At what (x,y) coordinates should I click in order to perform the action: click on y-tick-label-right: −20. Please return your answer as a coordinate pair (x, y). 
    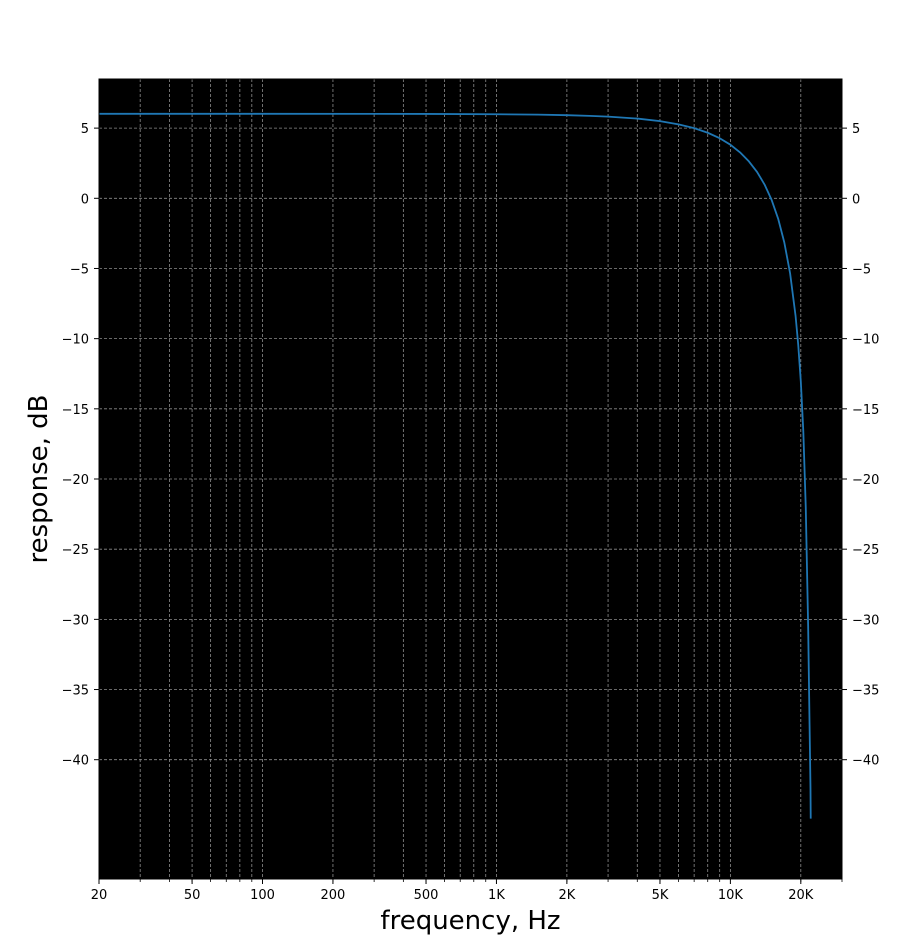
    Looking at the image, I should click on (865, 480).